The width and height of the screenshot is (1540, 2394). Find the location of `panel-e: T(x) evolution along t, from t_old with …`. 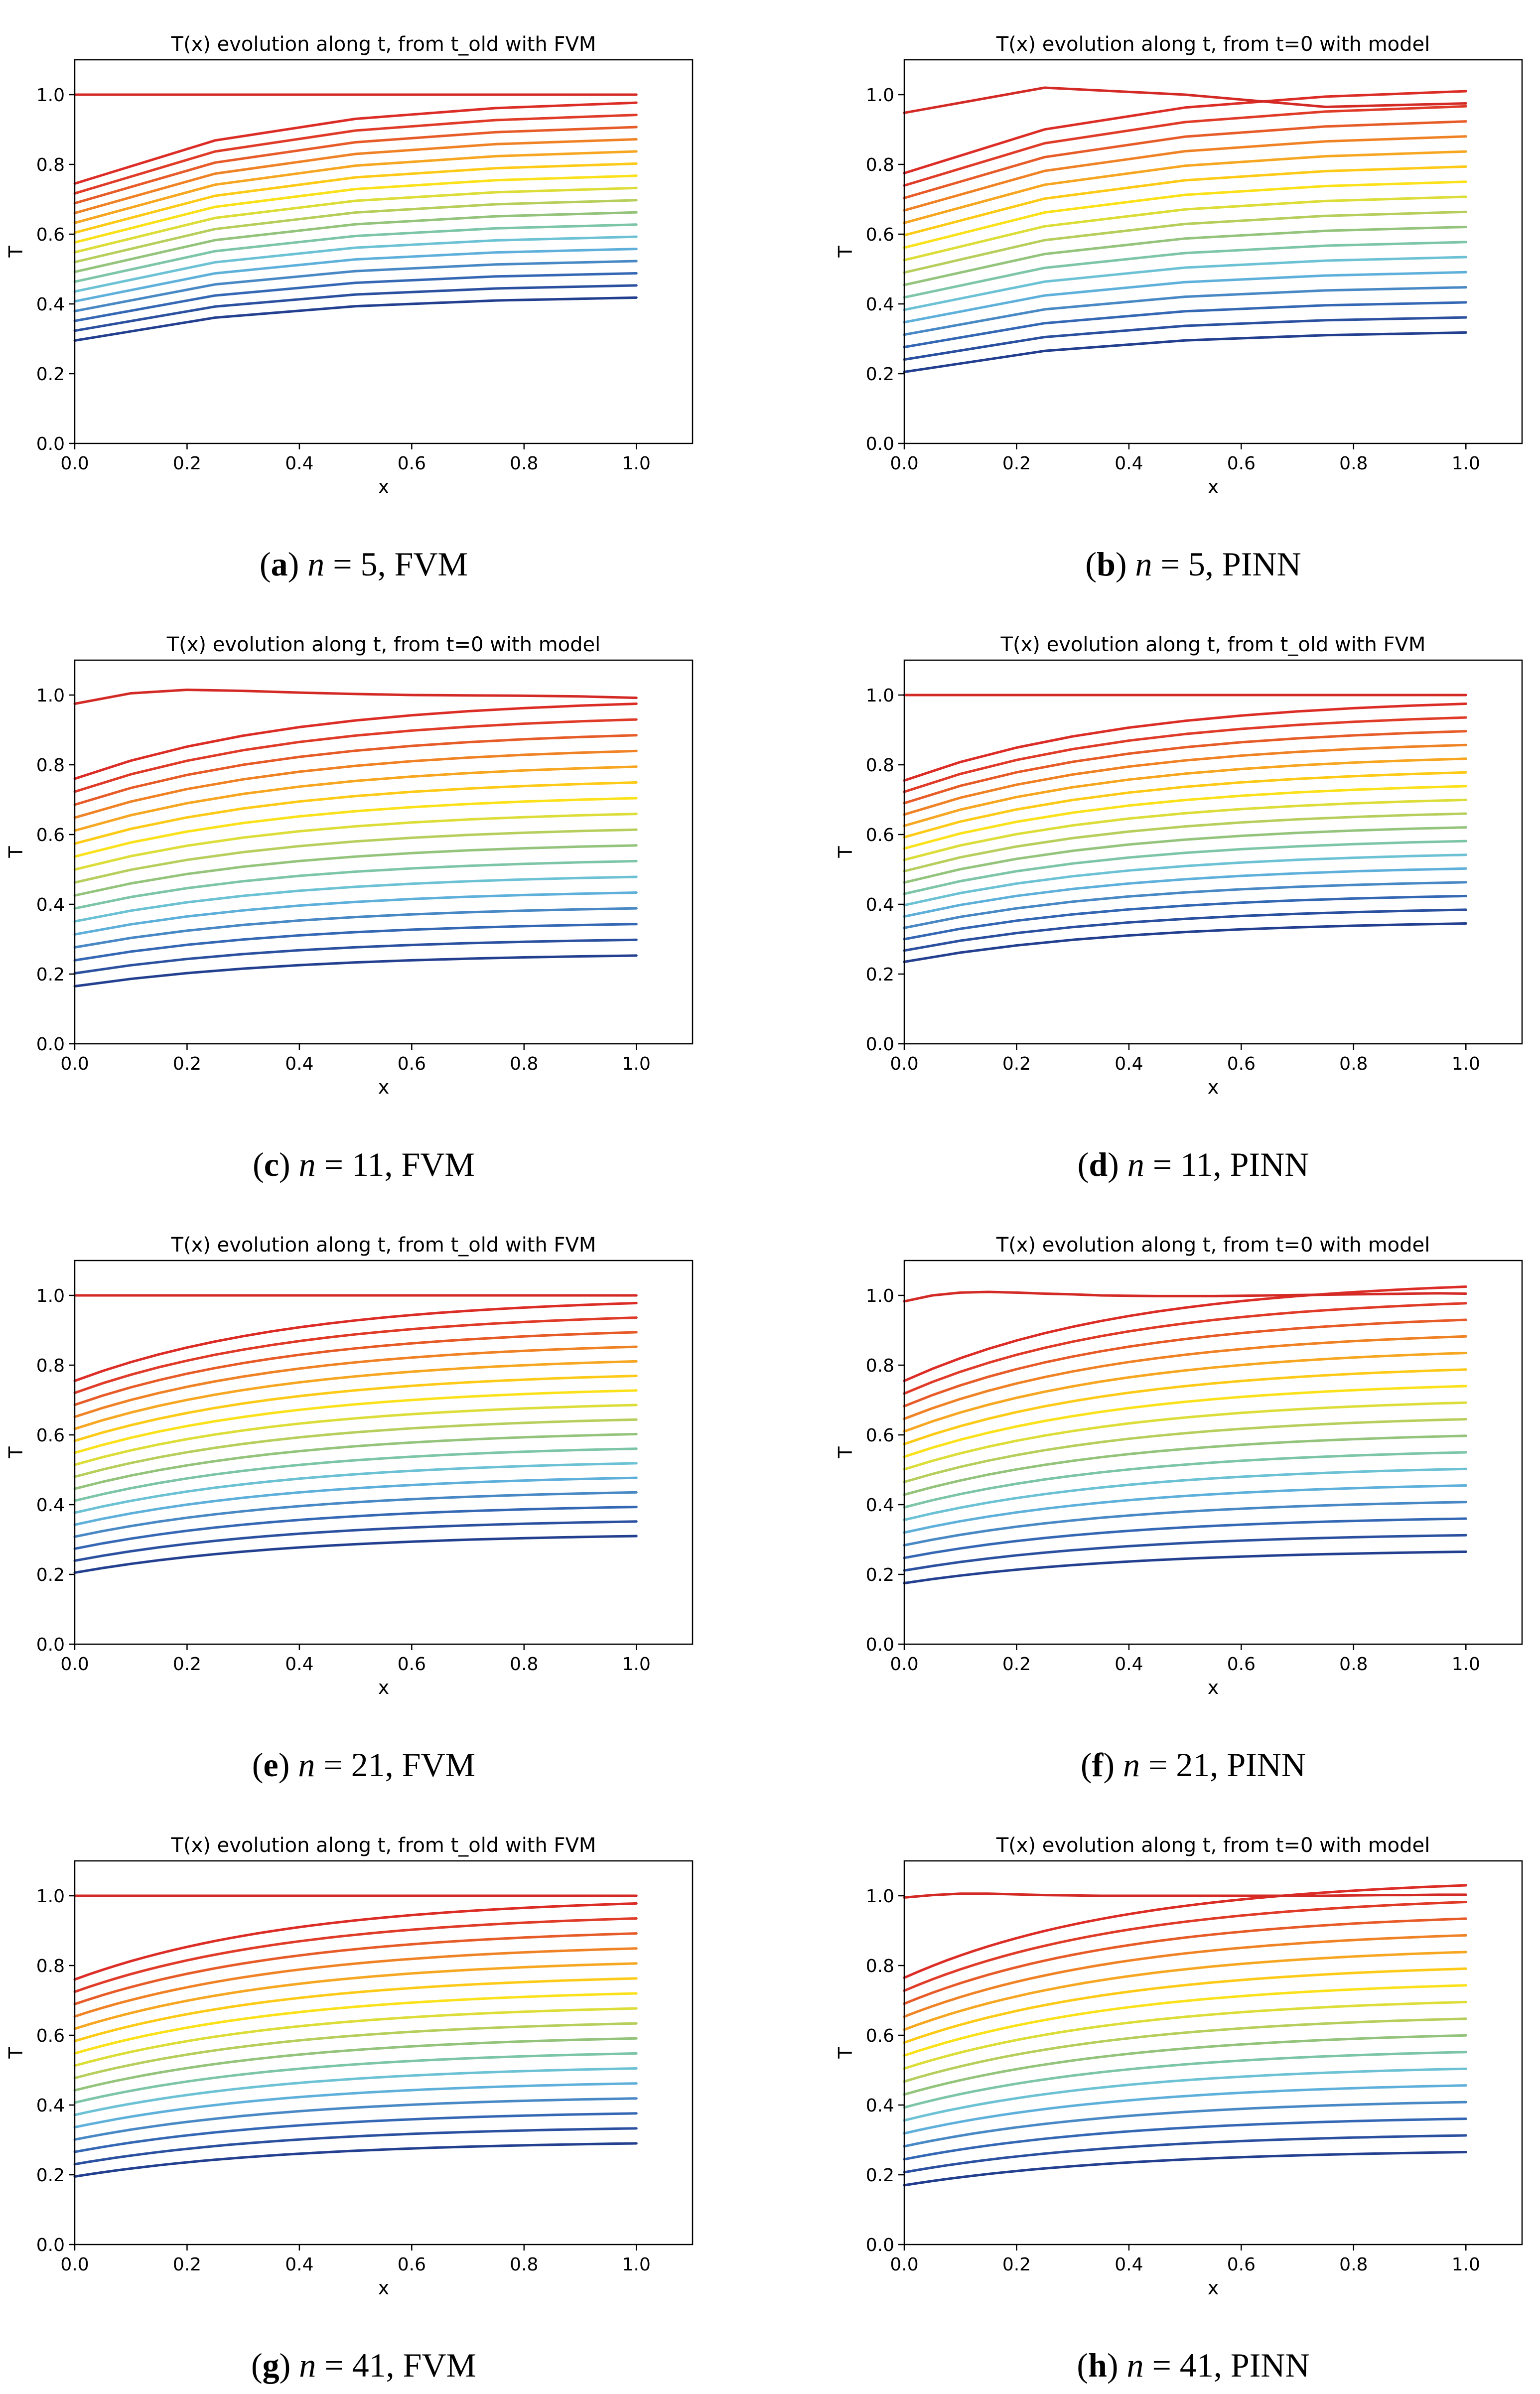

panel-e: T(x) evolution along t, from t_old with … is located at coordinates (349, 1509).